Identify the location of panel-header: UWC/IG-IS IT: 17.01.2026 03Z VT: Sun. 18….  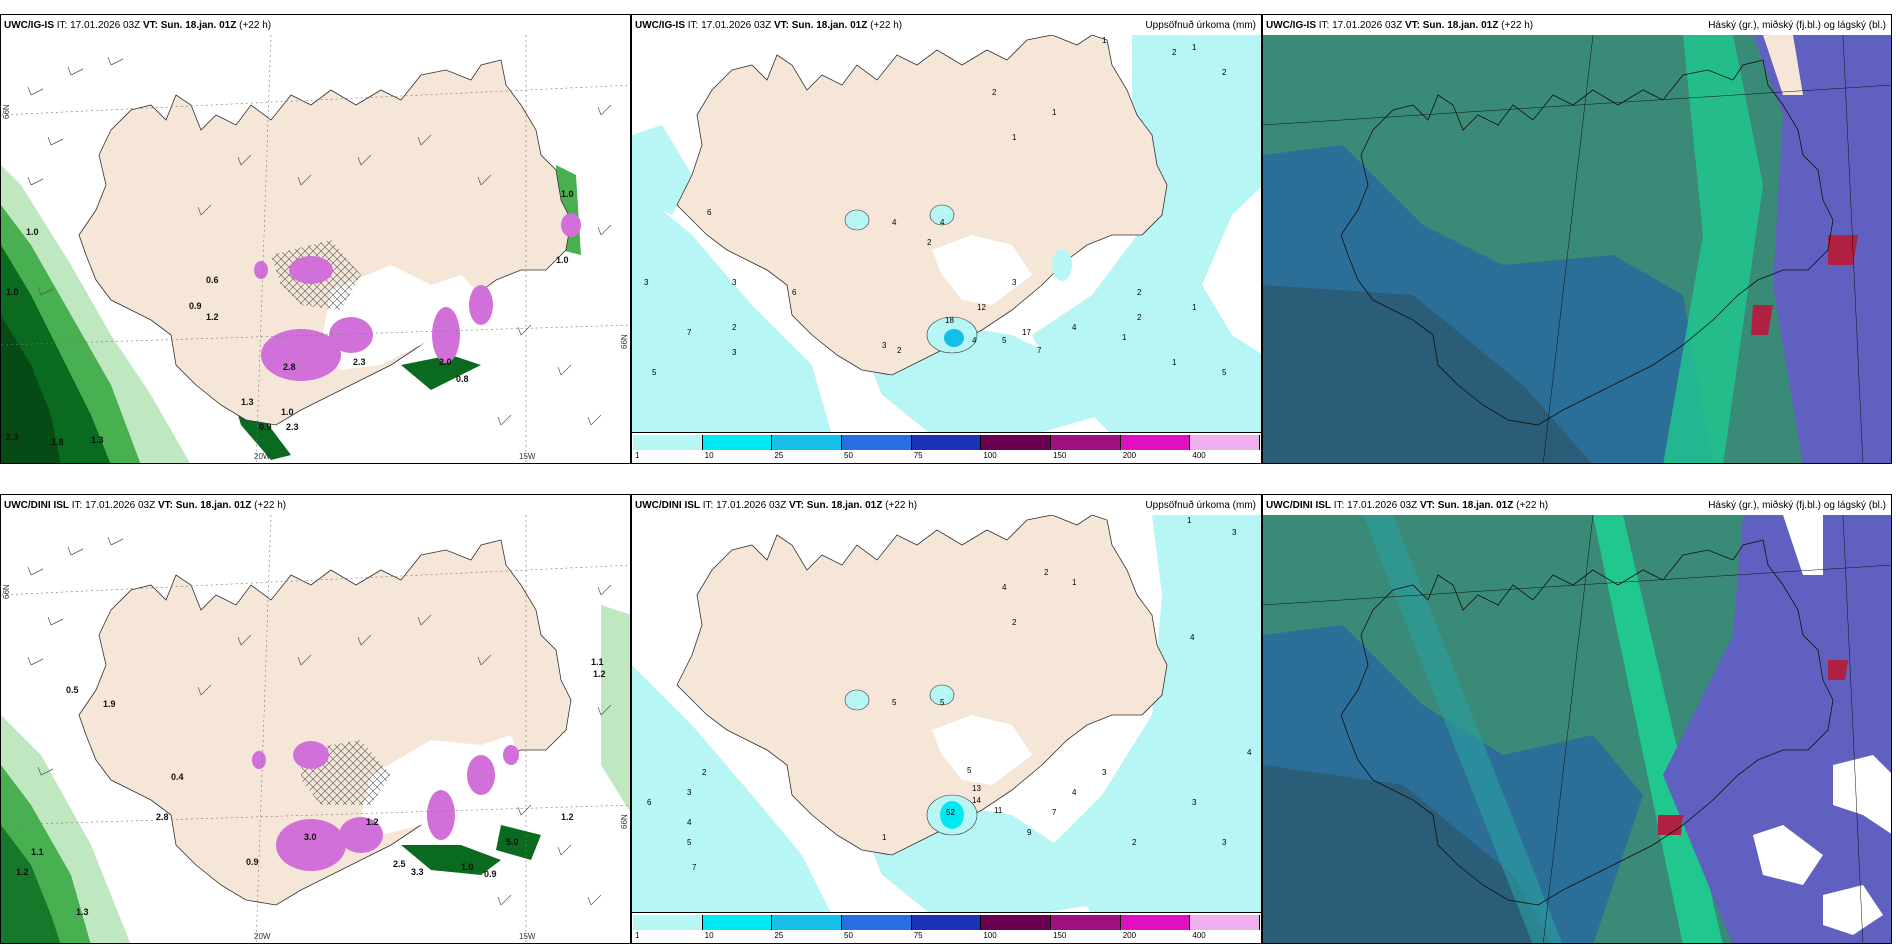
(315, 25).